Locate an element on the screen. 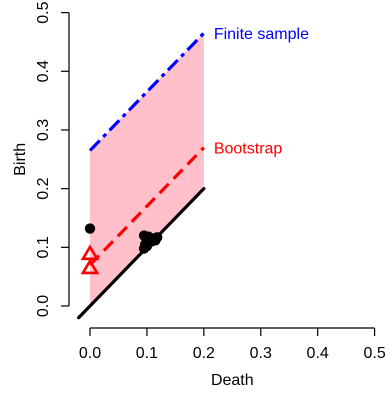 Image resolution: width=392 pixels, height=396 pixels. y-tick-label: 0.1 is located at coordinates (43, 247).